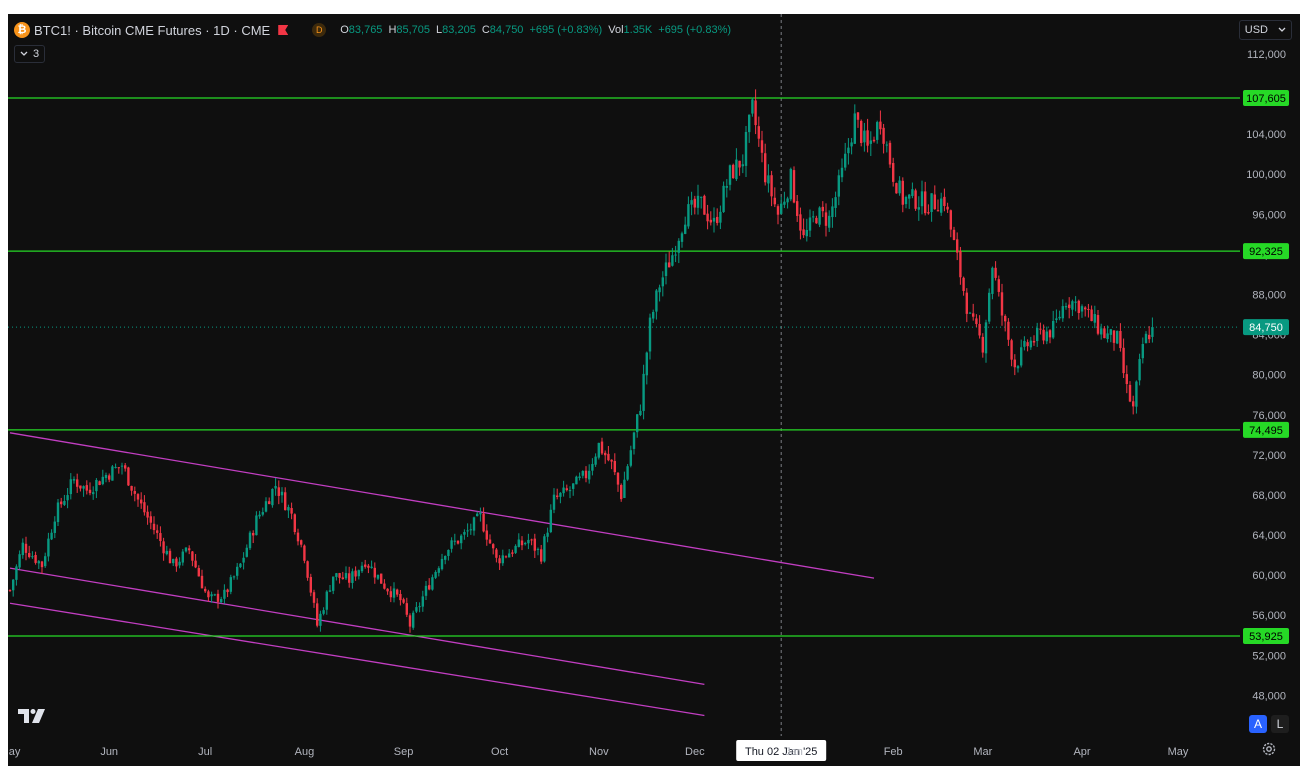  Describe the element at coordinates (1266, 637) in the screenshot. I see `level-price-label: 53,925` at that location.